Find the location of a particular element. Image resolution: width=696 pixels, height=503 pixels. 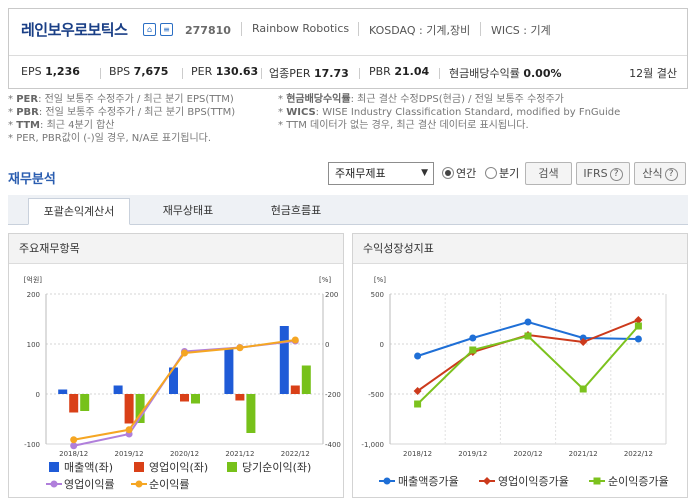

tab-balance-sheet: 재무상태표 is located at coordinates (188, 210).